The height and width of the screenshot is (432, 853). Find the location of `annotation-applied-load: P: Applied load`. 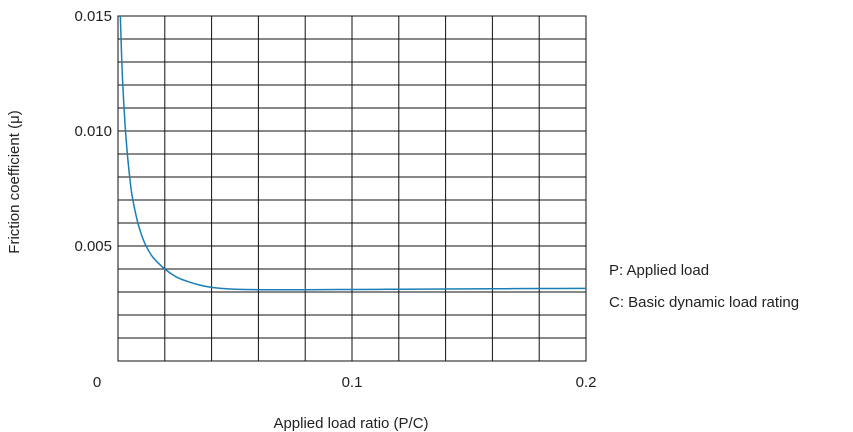

annotation-applied-load: P: Applied load is located at coordinates (659, 270).